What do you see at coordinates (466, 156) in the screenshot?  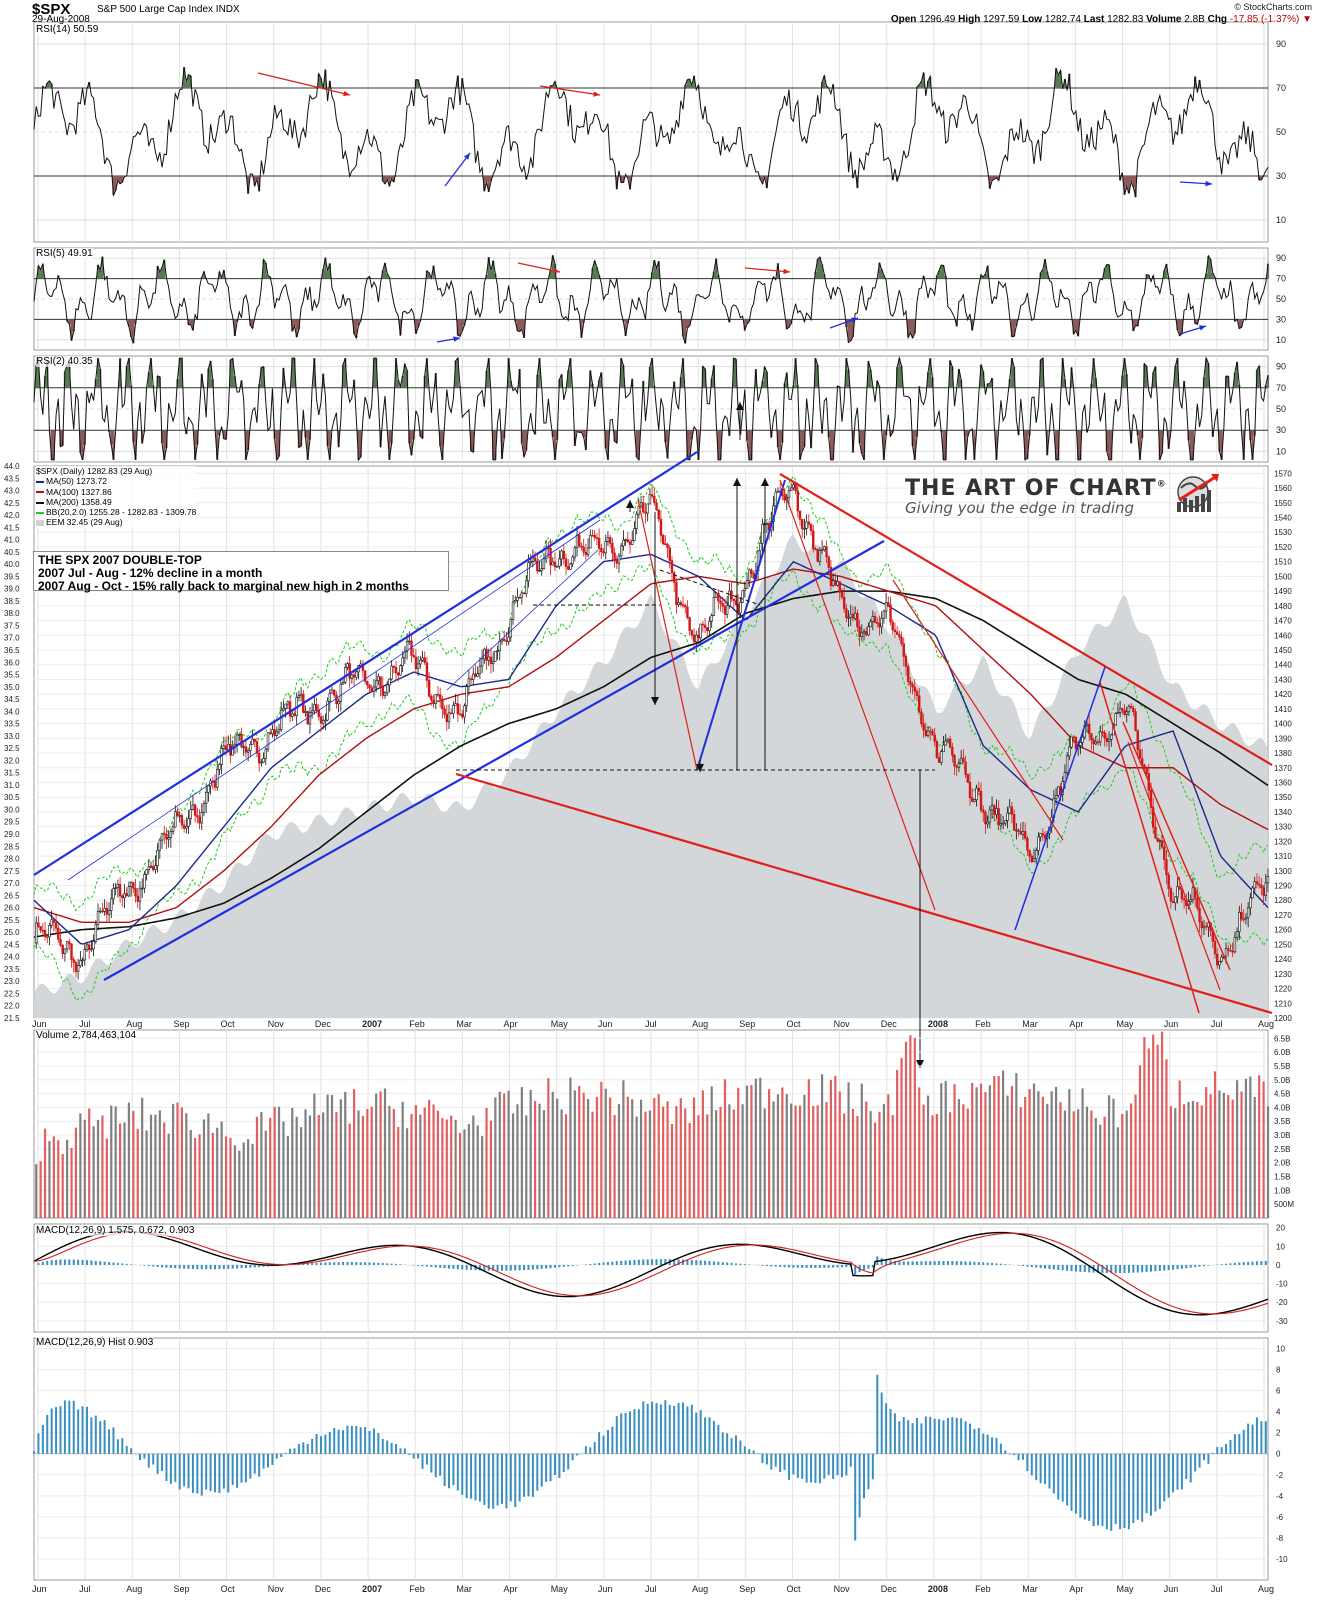 I see `rsi14-divergence-arrow-head` at bounding box center [466, 156].